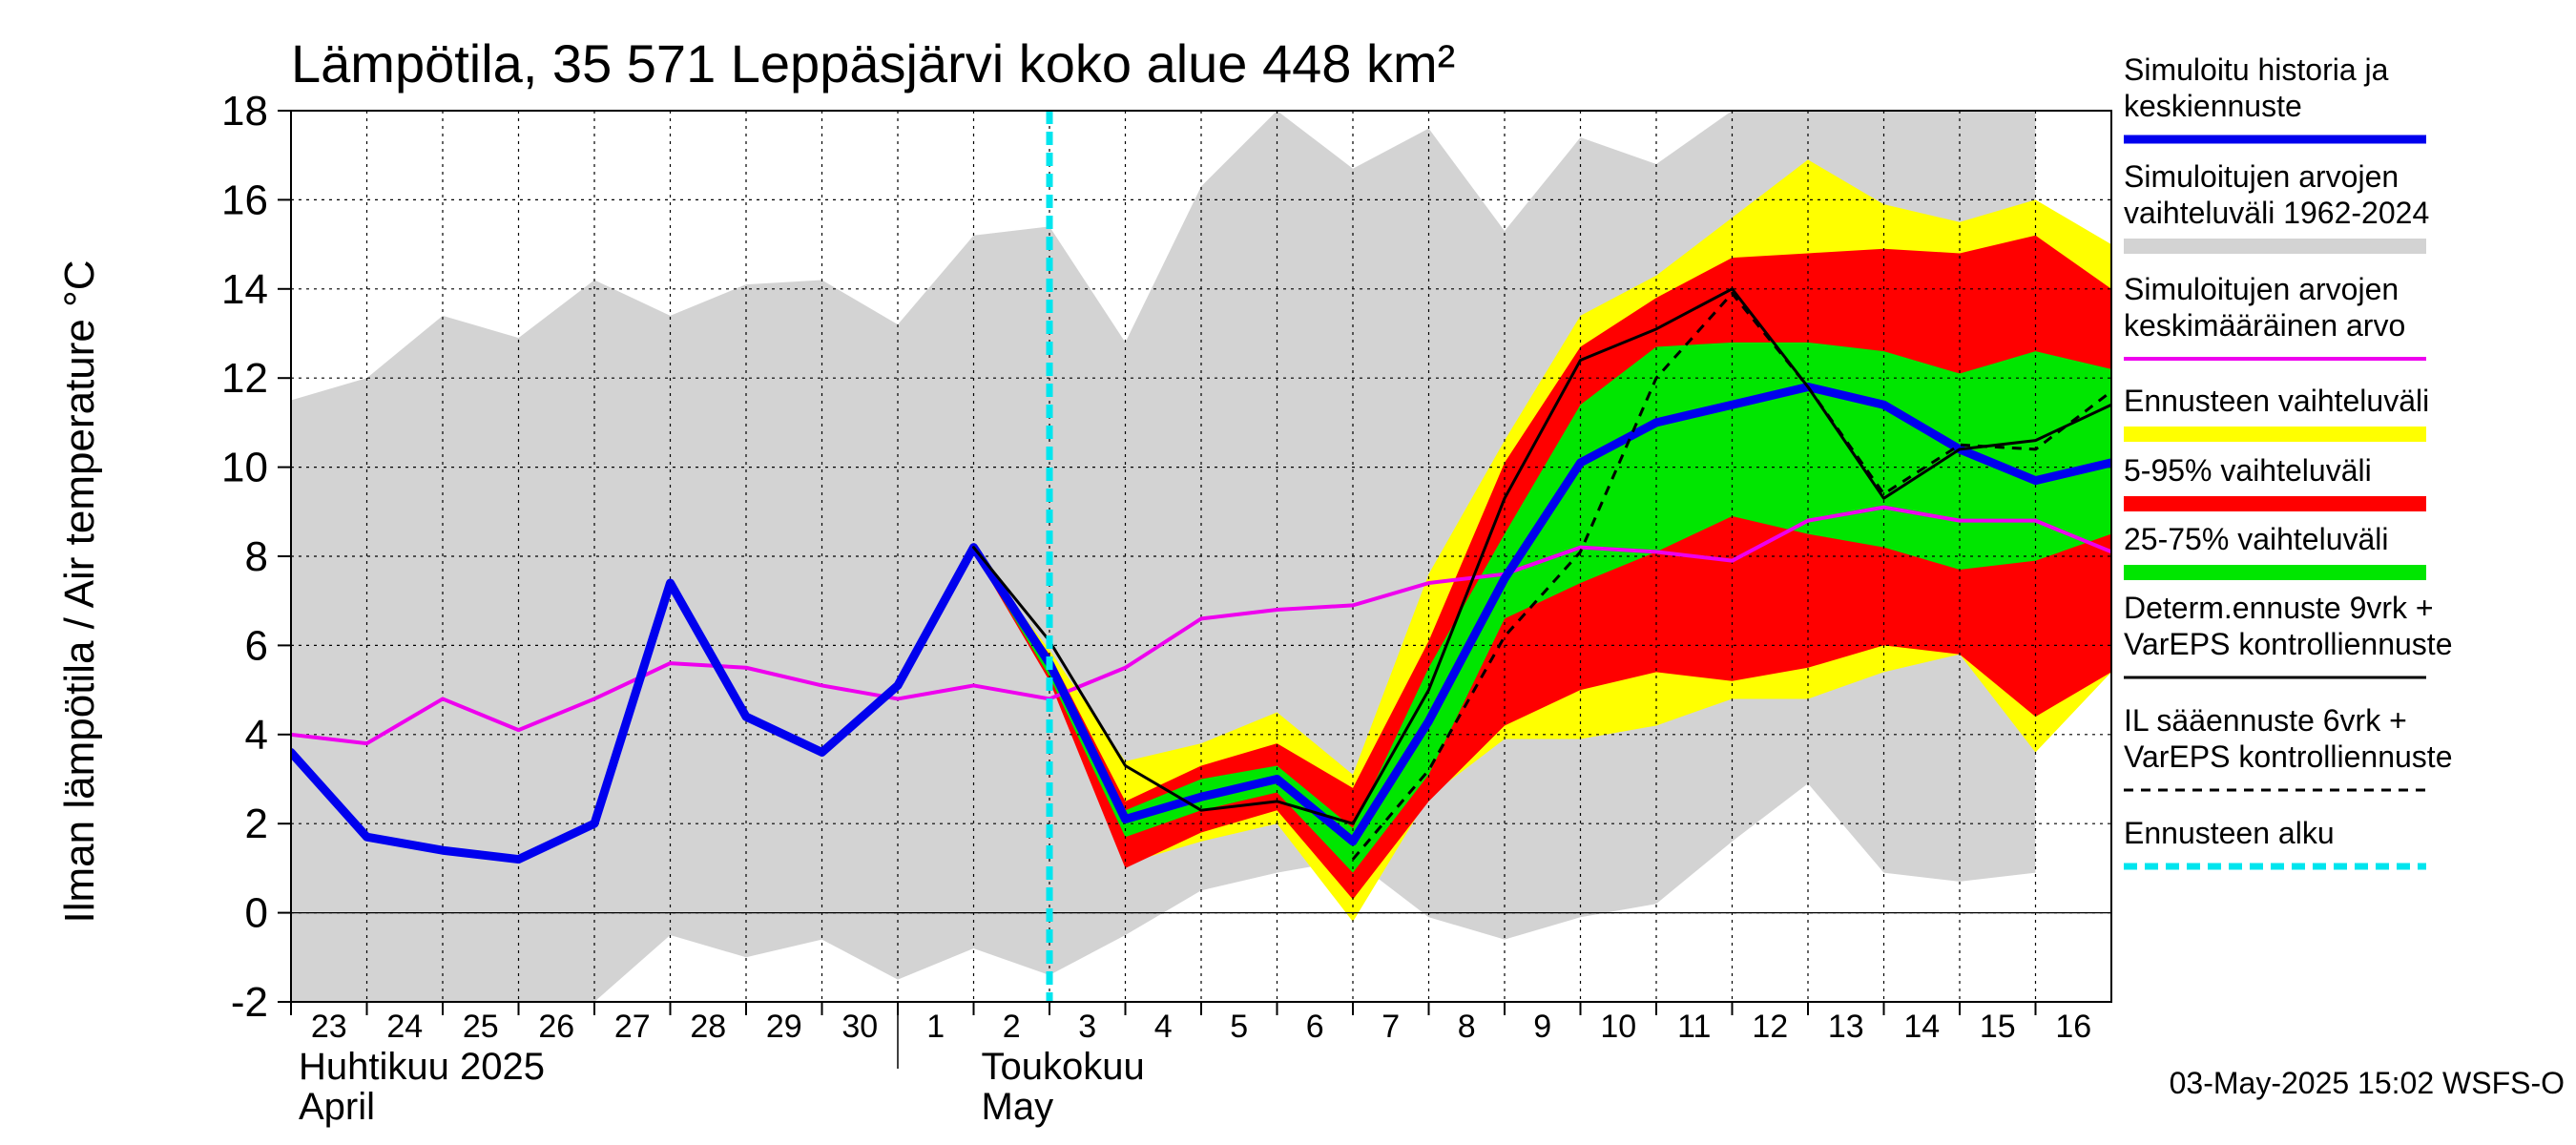 The image size is (2576, 1145). What do you see at coordinates (2264, 325) in the screenshot?
I see `legend-label: keskimääräinen arvo` at bounding box center [2264, 325].